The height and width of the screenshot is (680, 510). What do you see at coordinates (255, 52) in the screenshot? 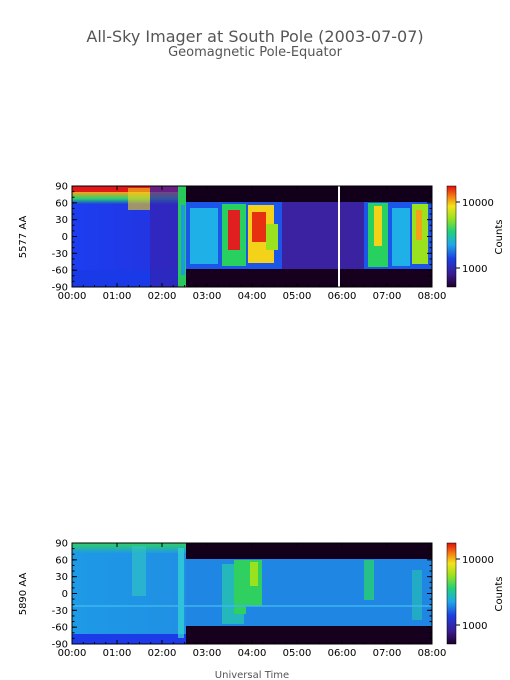
I see `figure-subtitle: Geomagnetic Pole-Equator` at bounding box center [255, 52].